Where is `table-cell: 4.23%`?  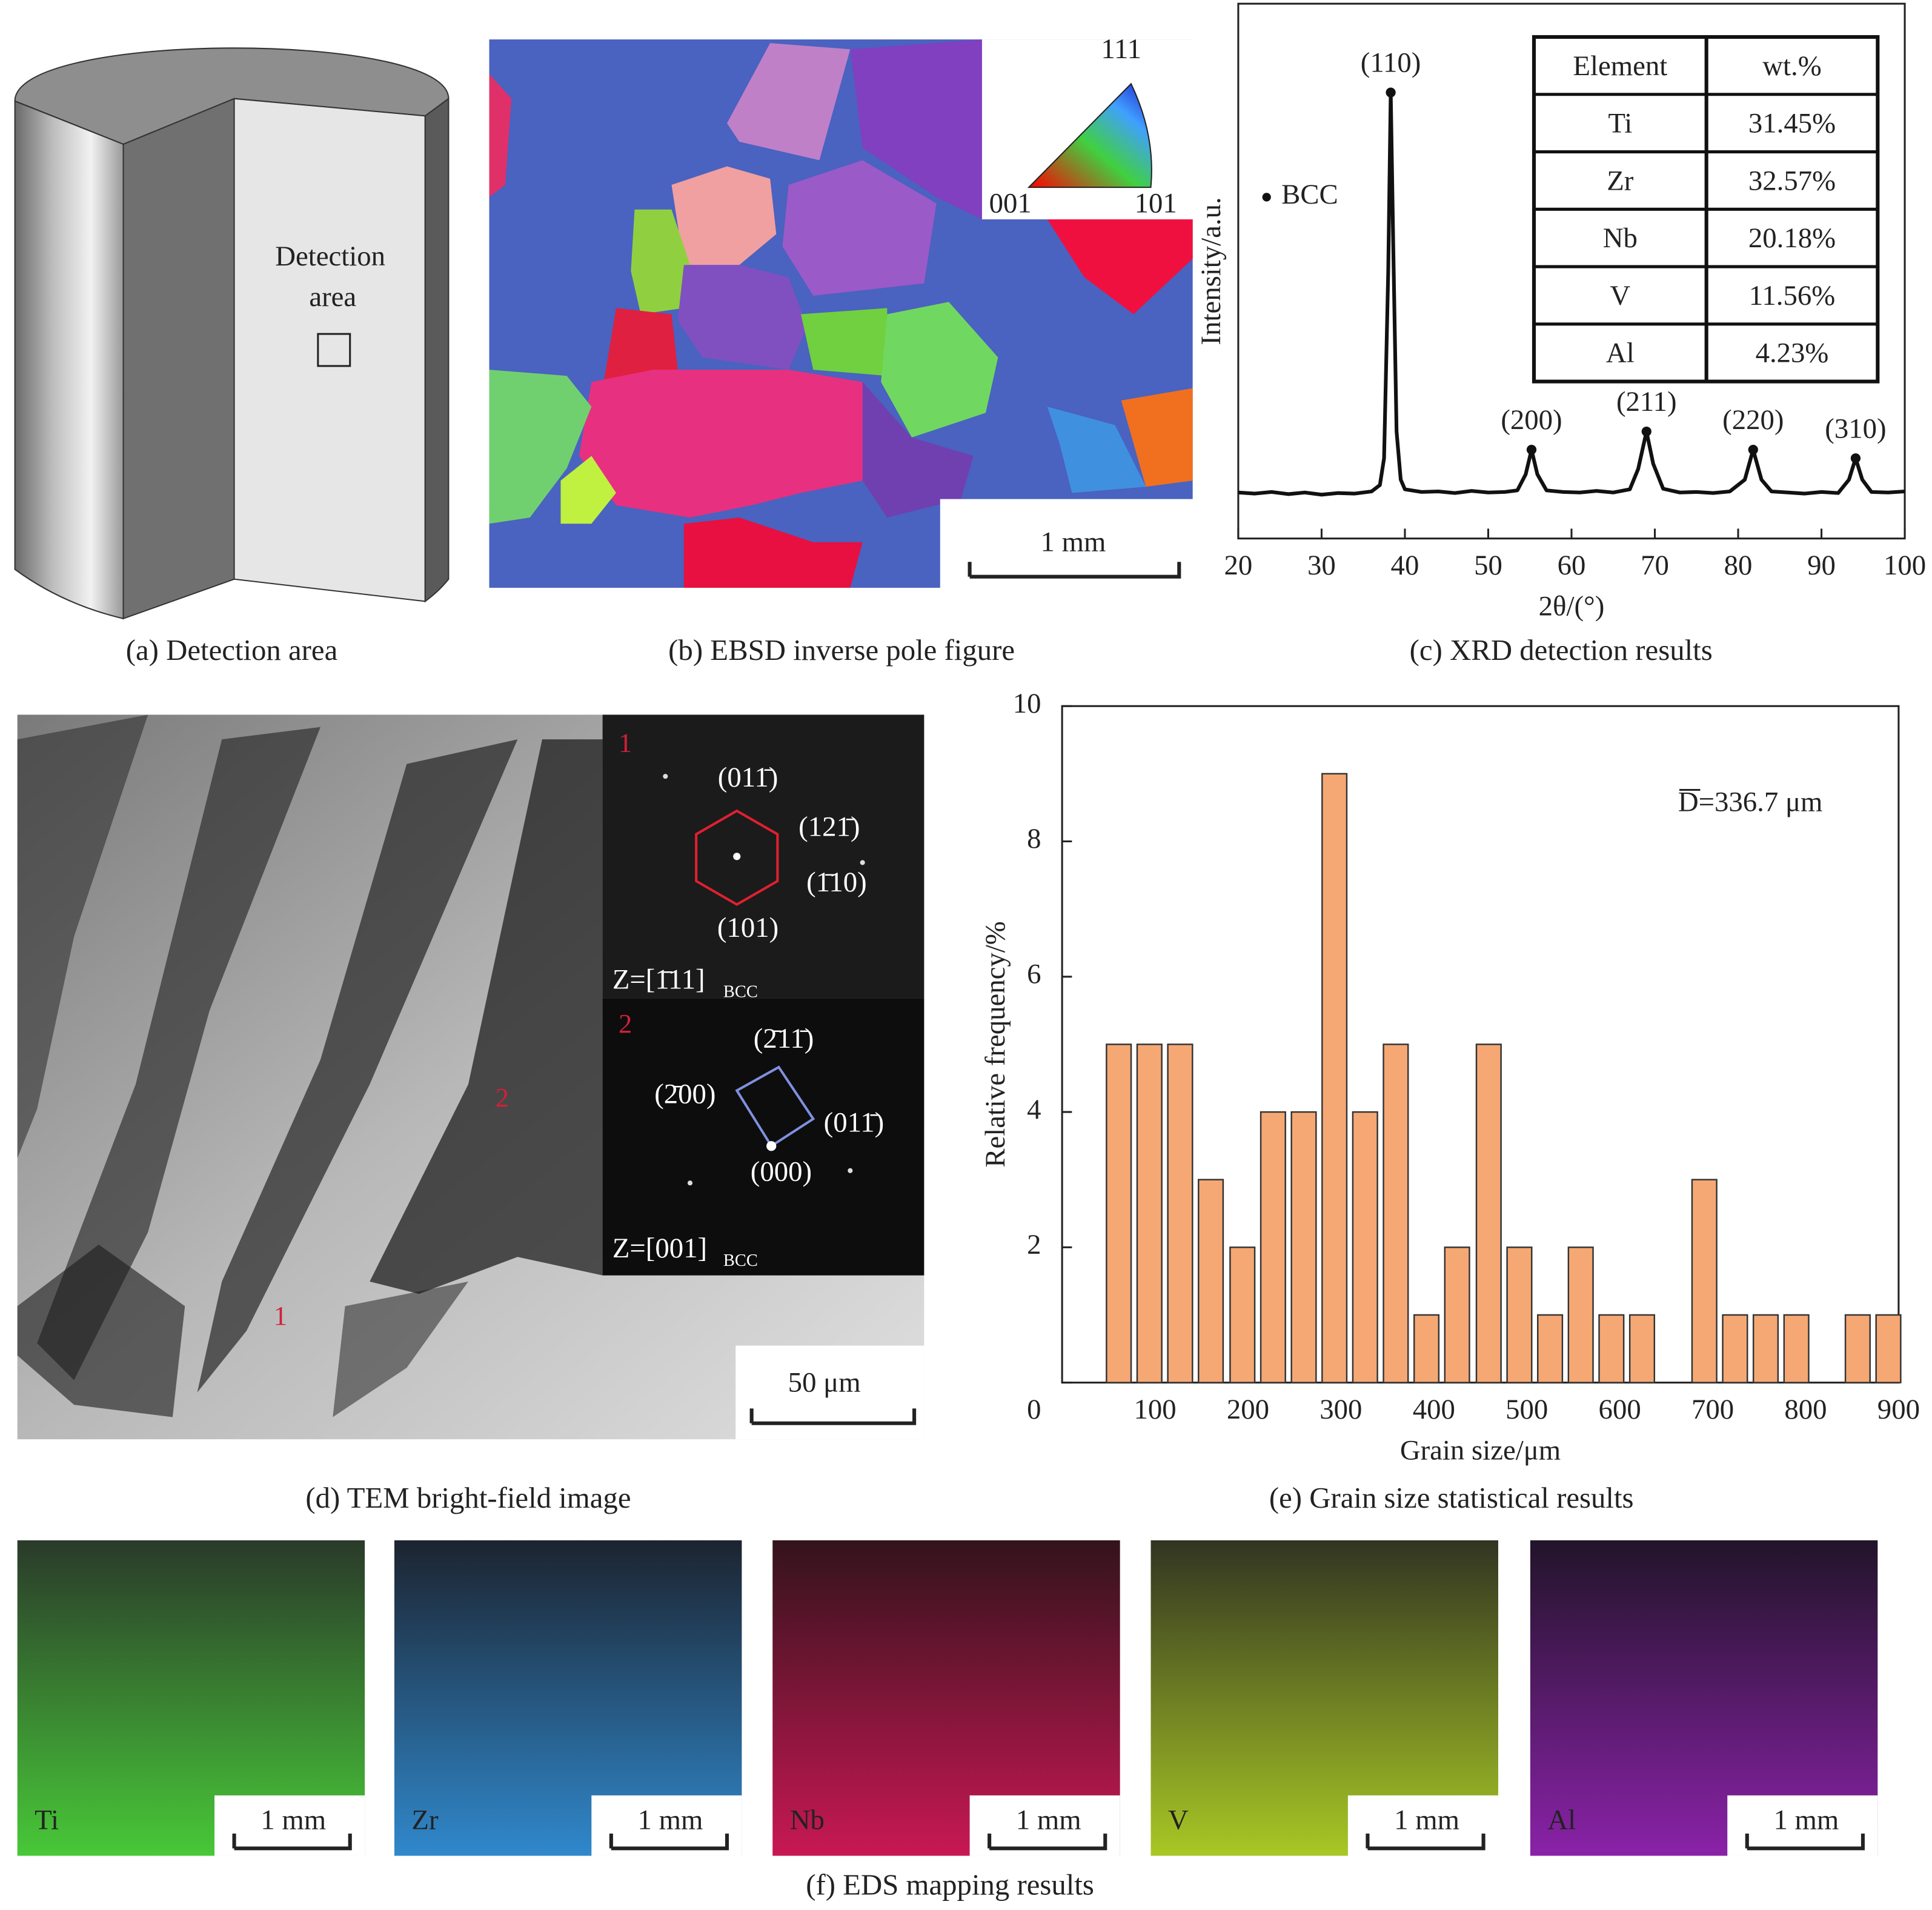
table-cell: 4.23% is located at coordinates (1792, 354).